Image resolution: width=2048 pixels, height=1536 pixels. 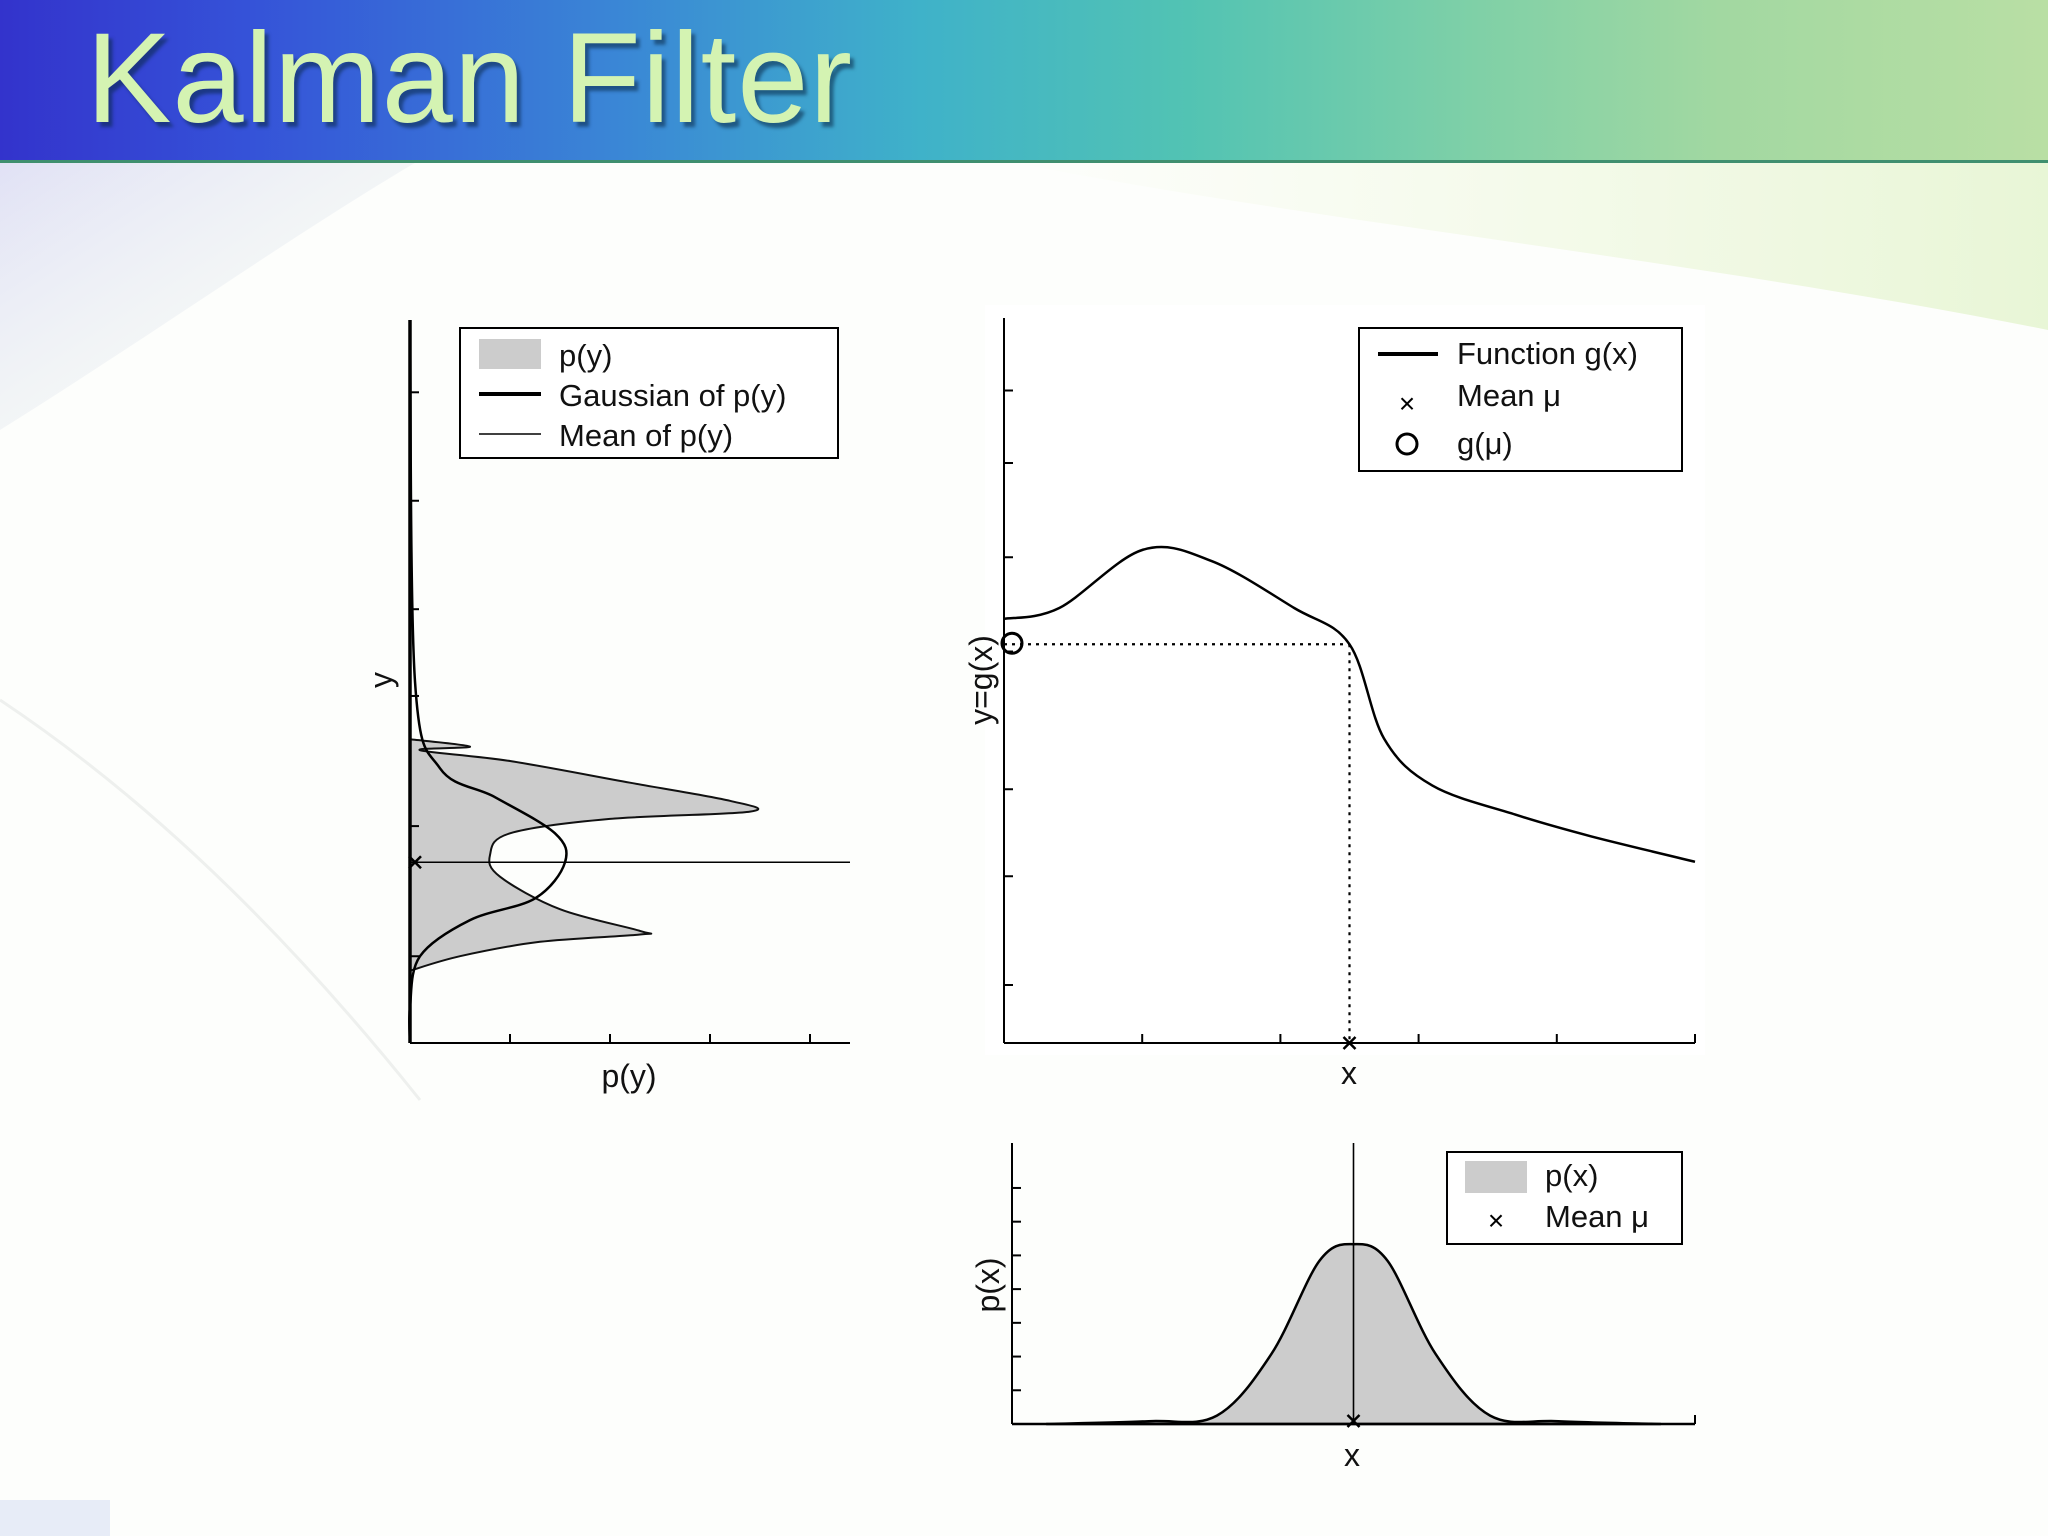 I want to click on px-legend-label-mean: Mean μ, so click(x=1597, y=1216).